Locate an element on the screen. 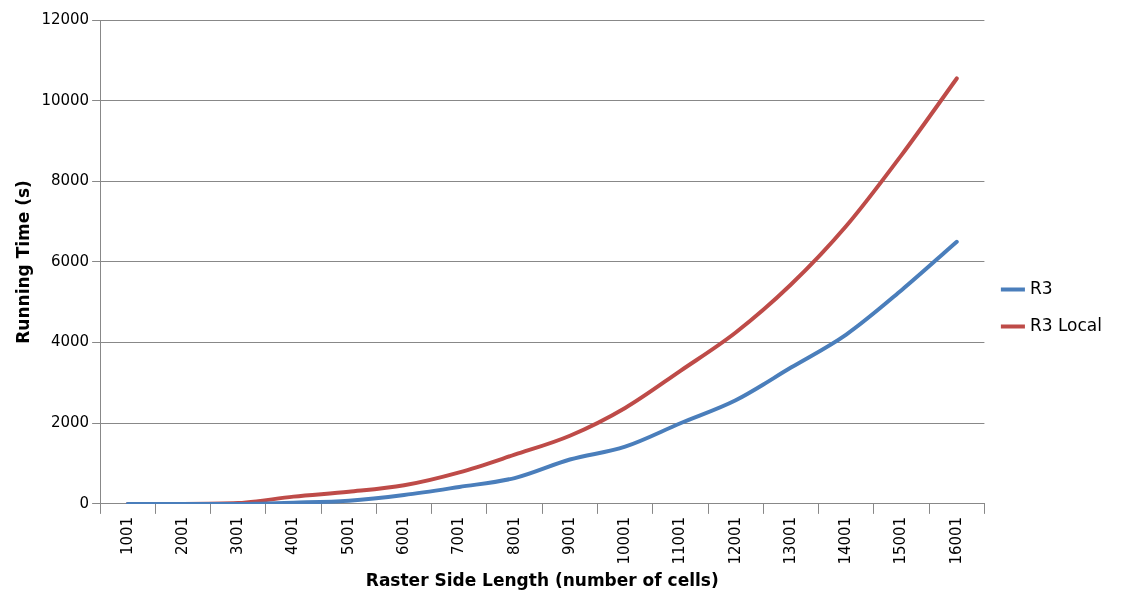  y-tick-label: 4000 is located at coordinates (70, 341).